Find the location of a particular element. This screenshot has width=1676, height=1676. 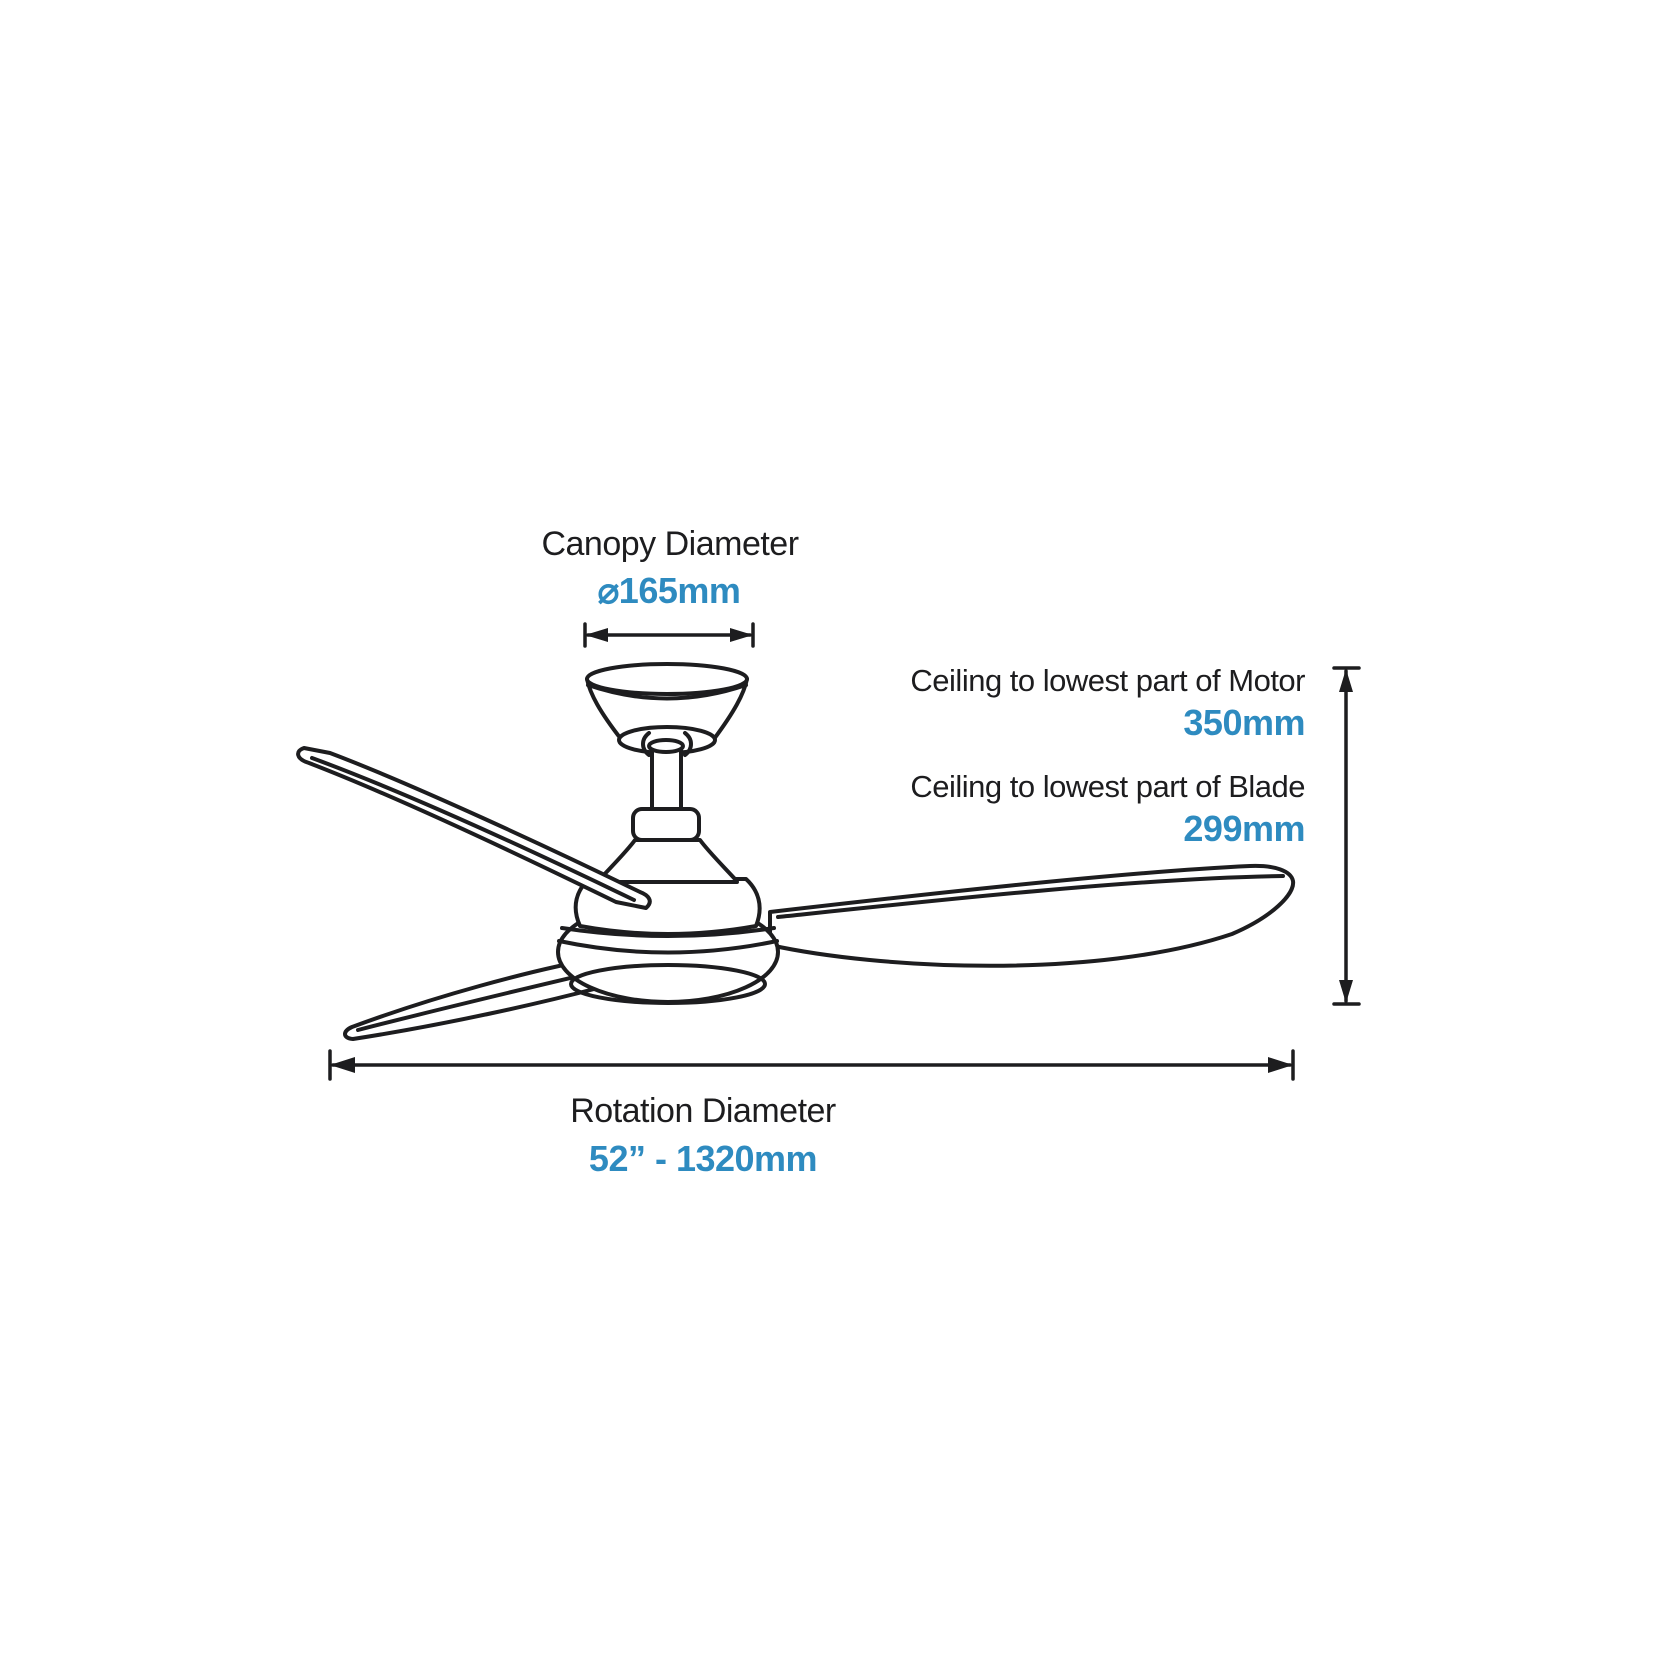

rotation-diameter-label: Rotation Diameter is located at coordinates (703, 1111).